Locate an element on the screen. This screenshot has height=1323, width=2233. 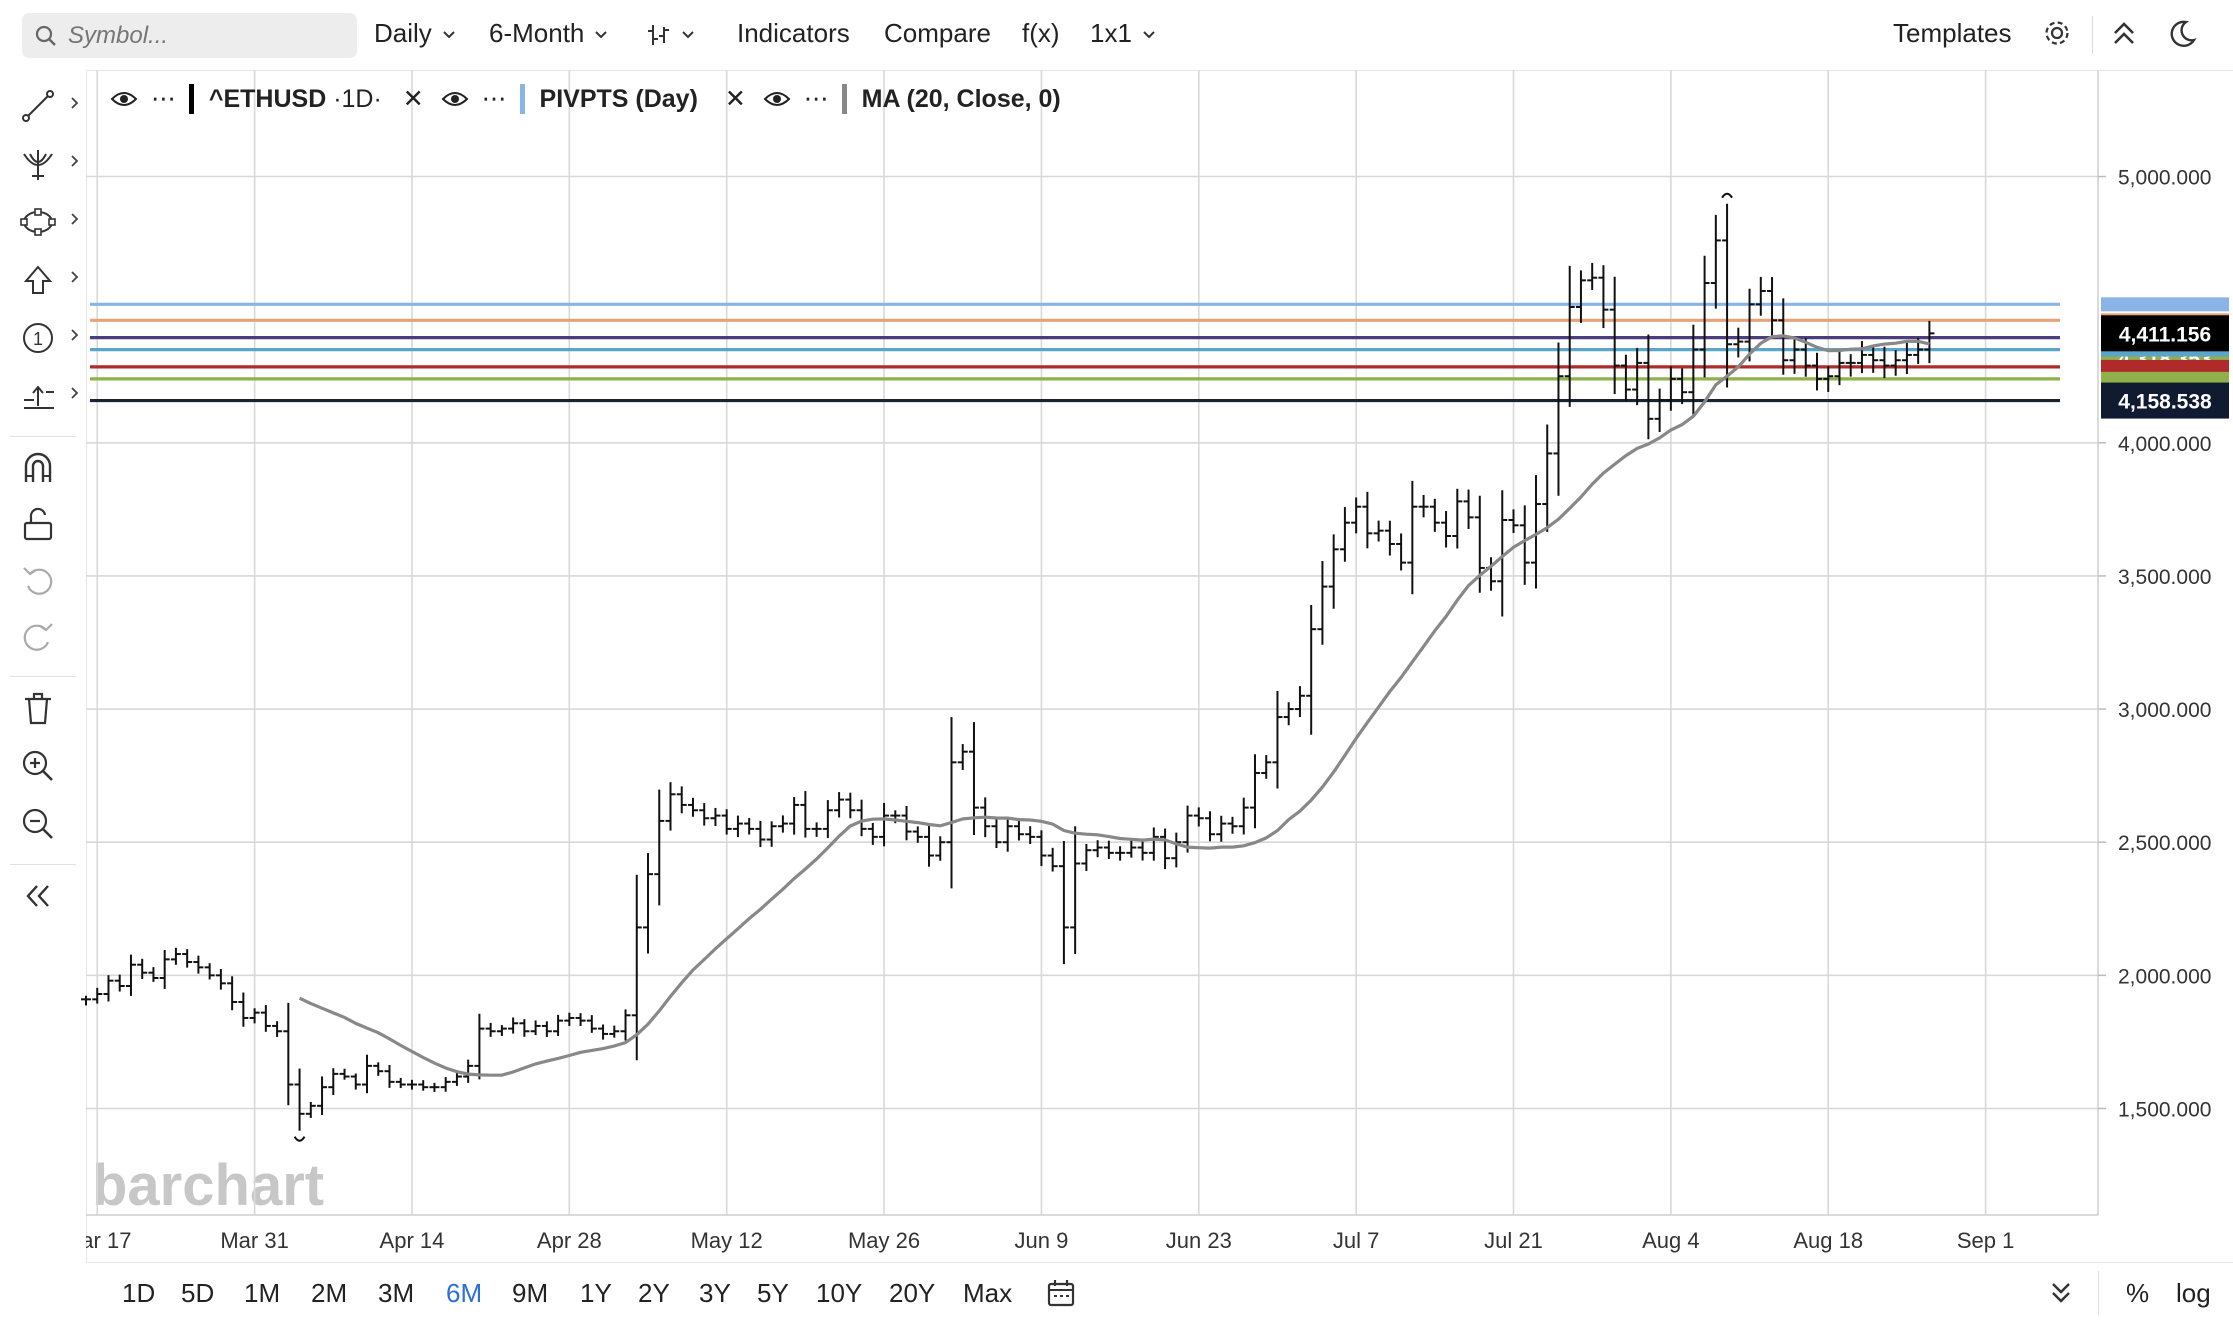
calendar-icon is located at coordinates (1061, 1293).